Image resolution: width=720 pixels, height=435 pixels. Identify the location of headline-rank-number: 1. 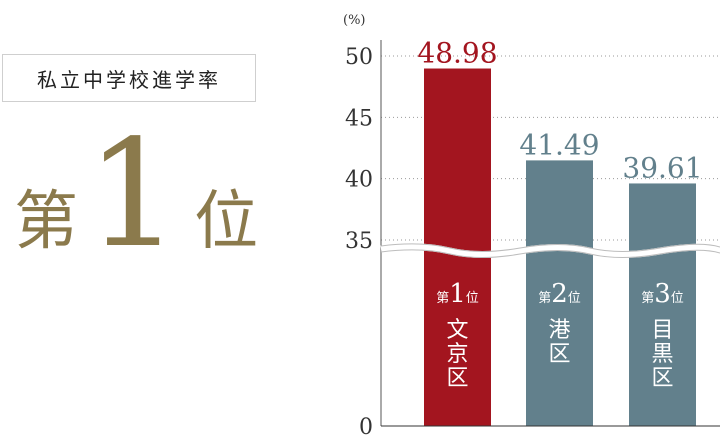
(133, 194).